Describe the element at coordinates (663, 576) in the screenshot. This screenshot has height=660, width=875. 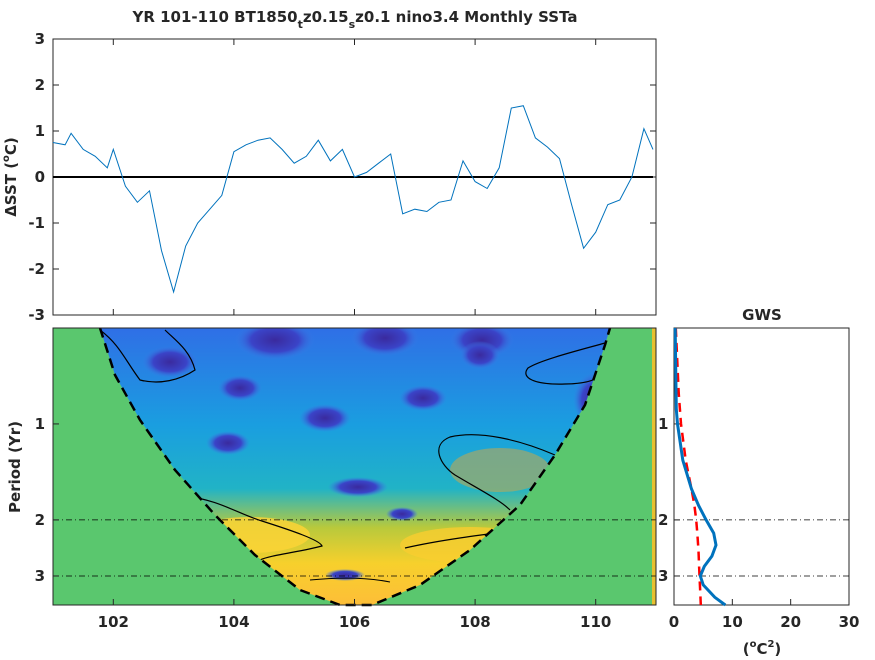
I see `wavelet-ytick-label-right: 3` at that location.